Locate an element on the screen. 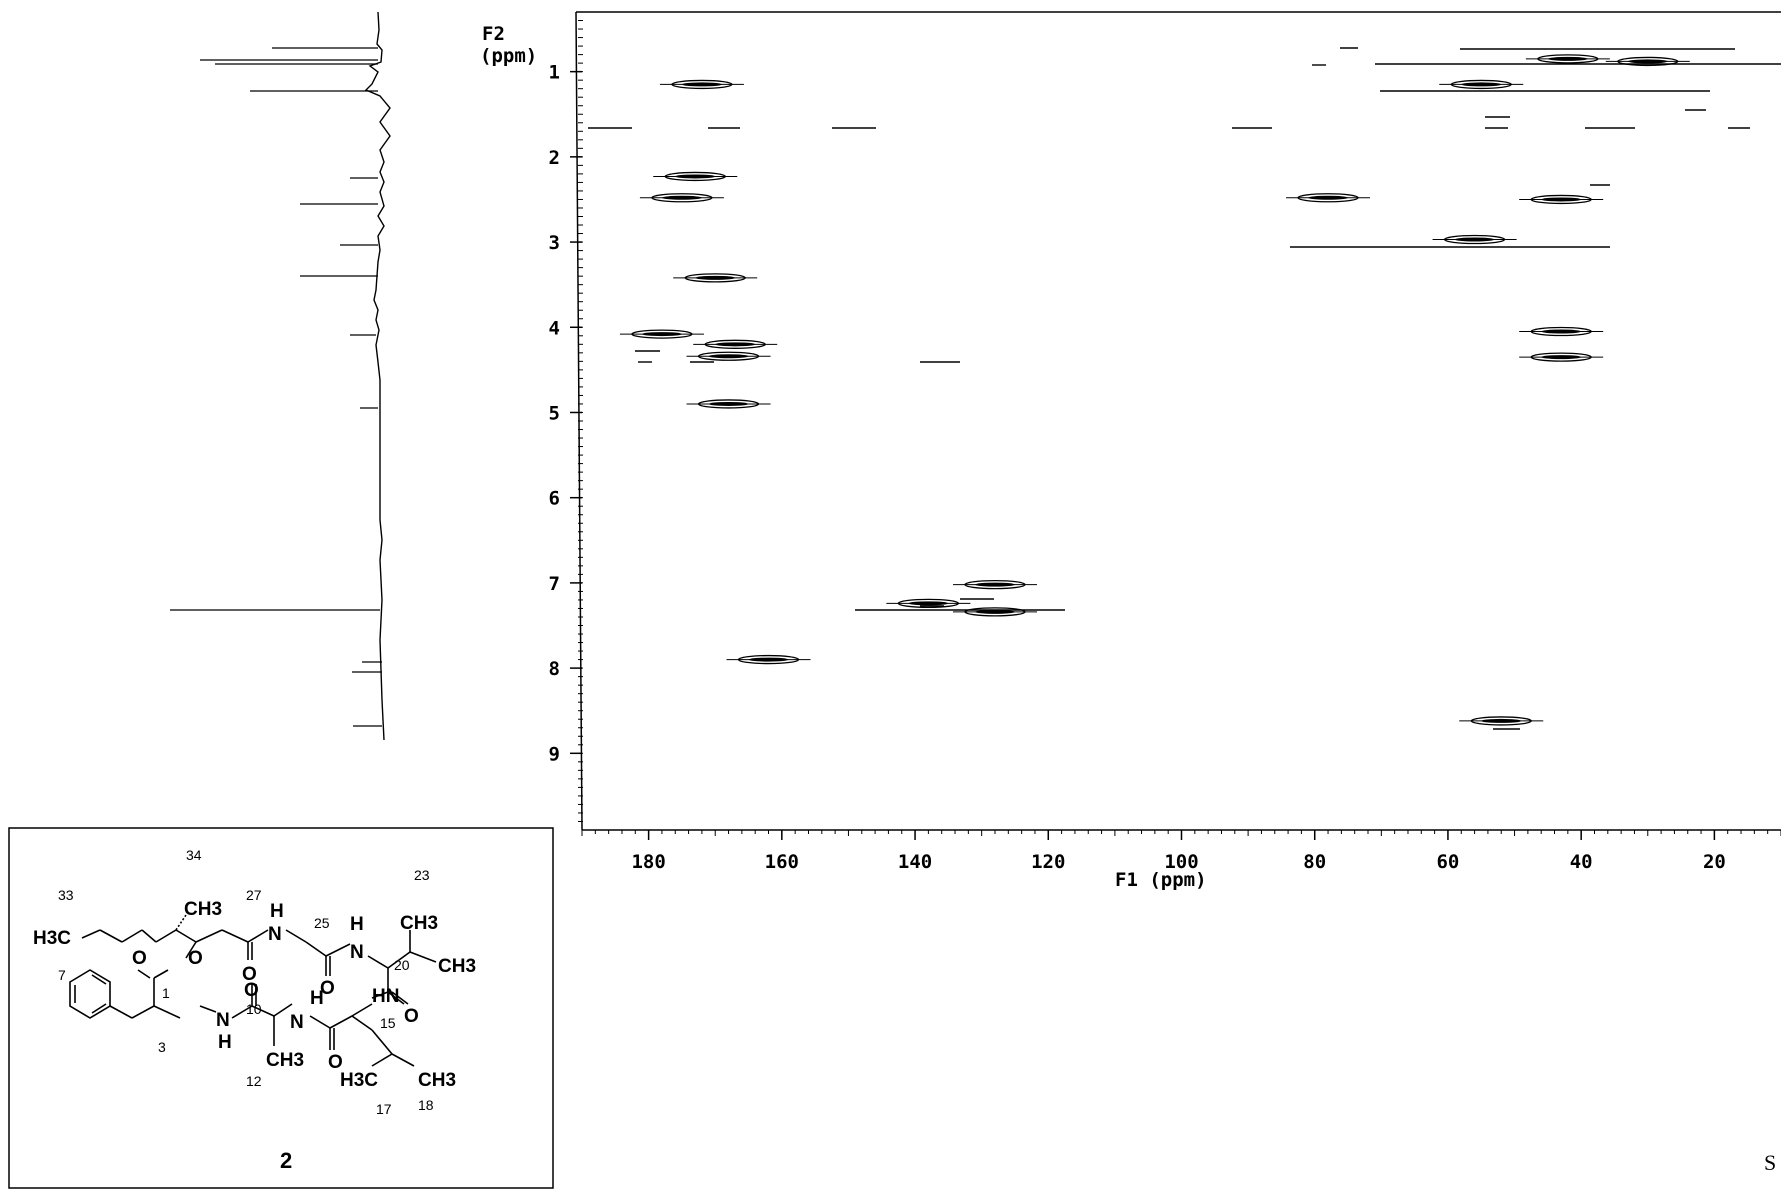 The height and width of the screenshot is (1189, 1781). atom-label: HN is located at coordinates (385, 996).